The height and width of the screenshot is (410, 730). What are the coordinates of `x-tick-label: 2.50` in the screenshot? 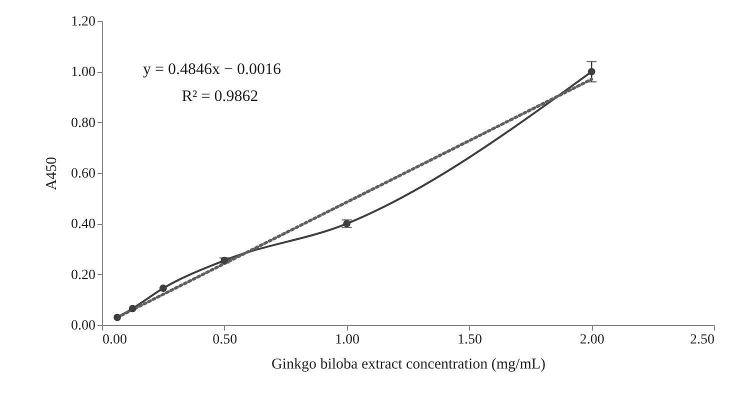 It's located at (702, 340).